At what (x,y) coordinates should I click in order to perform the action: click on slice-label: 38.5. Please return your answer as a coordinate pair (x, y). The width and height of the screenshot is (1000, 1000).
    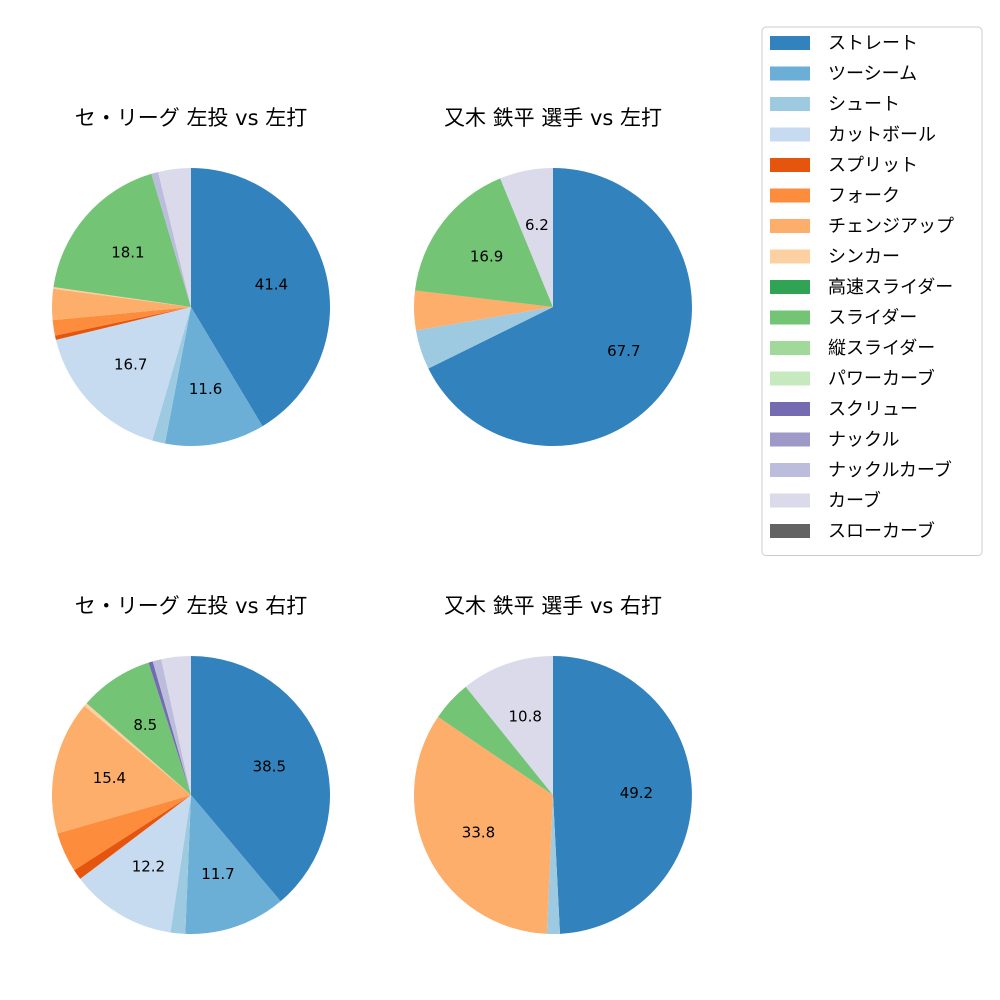
    Looking at the image, I should click on (269, 766).